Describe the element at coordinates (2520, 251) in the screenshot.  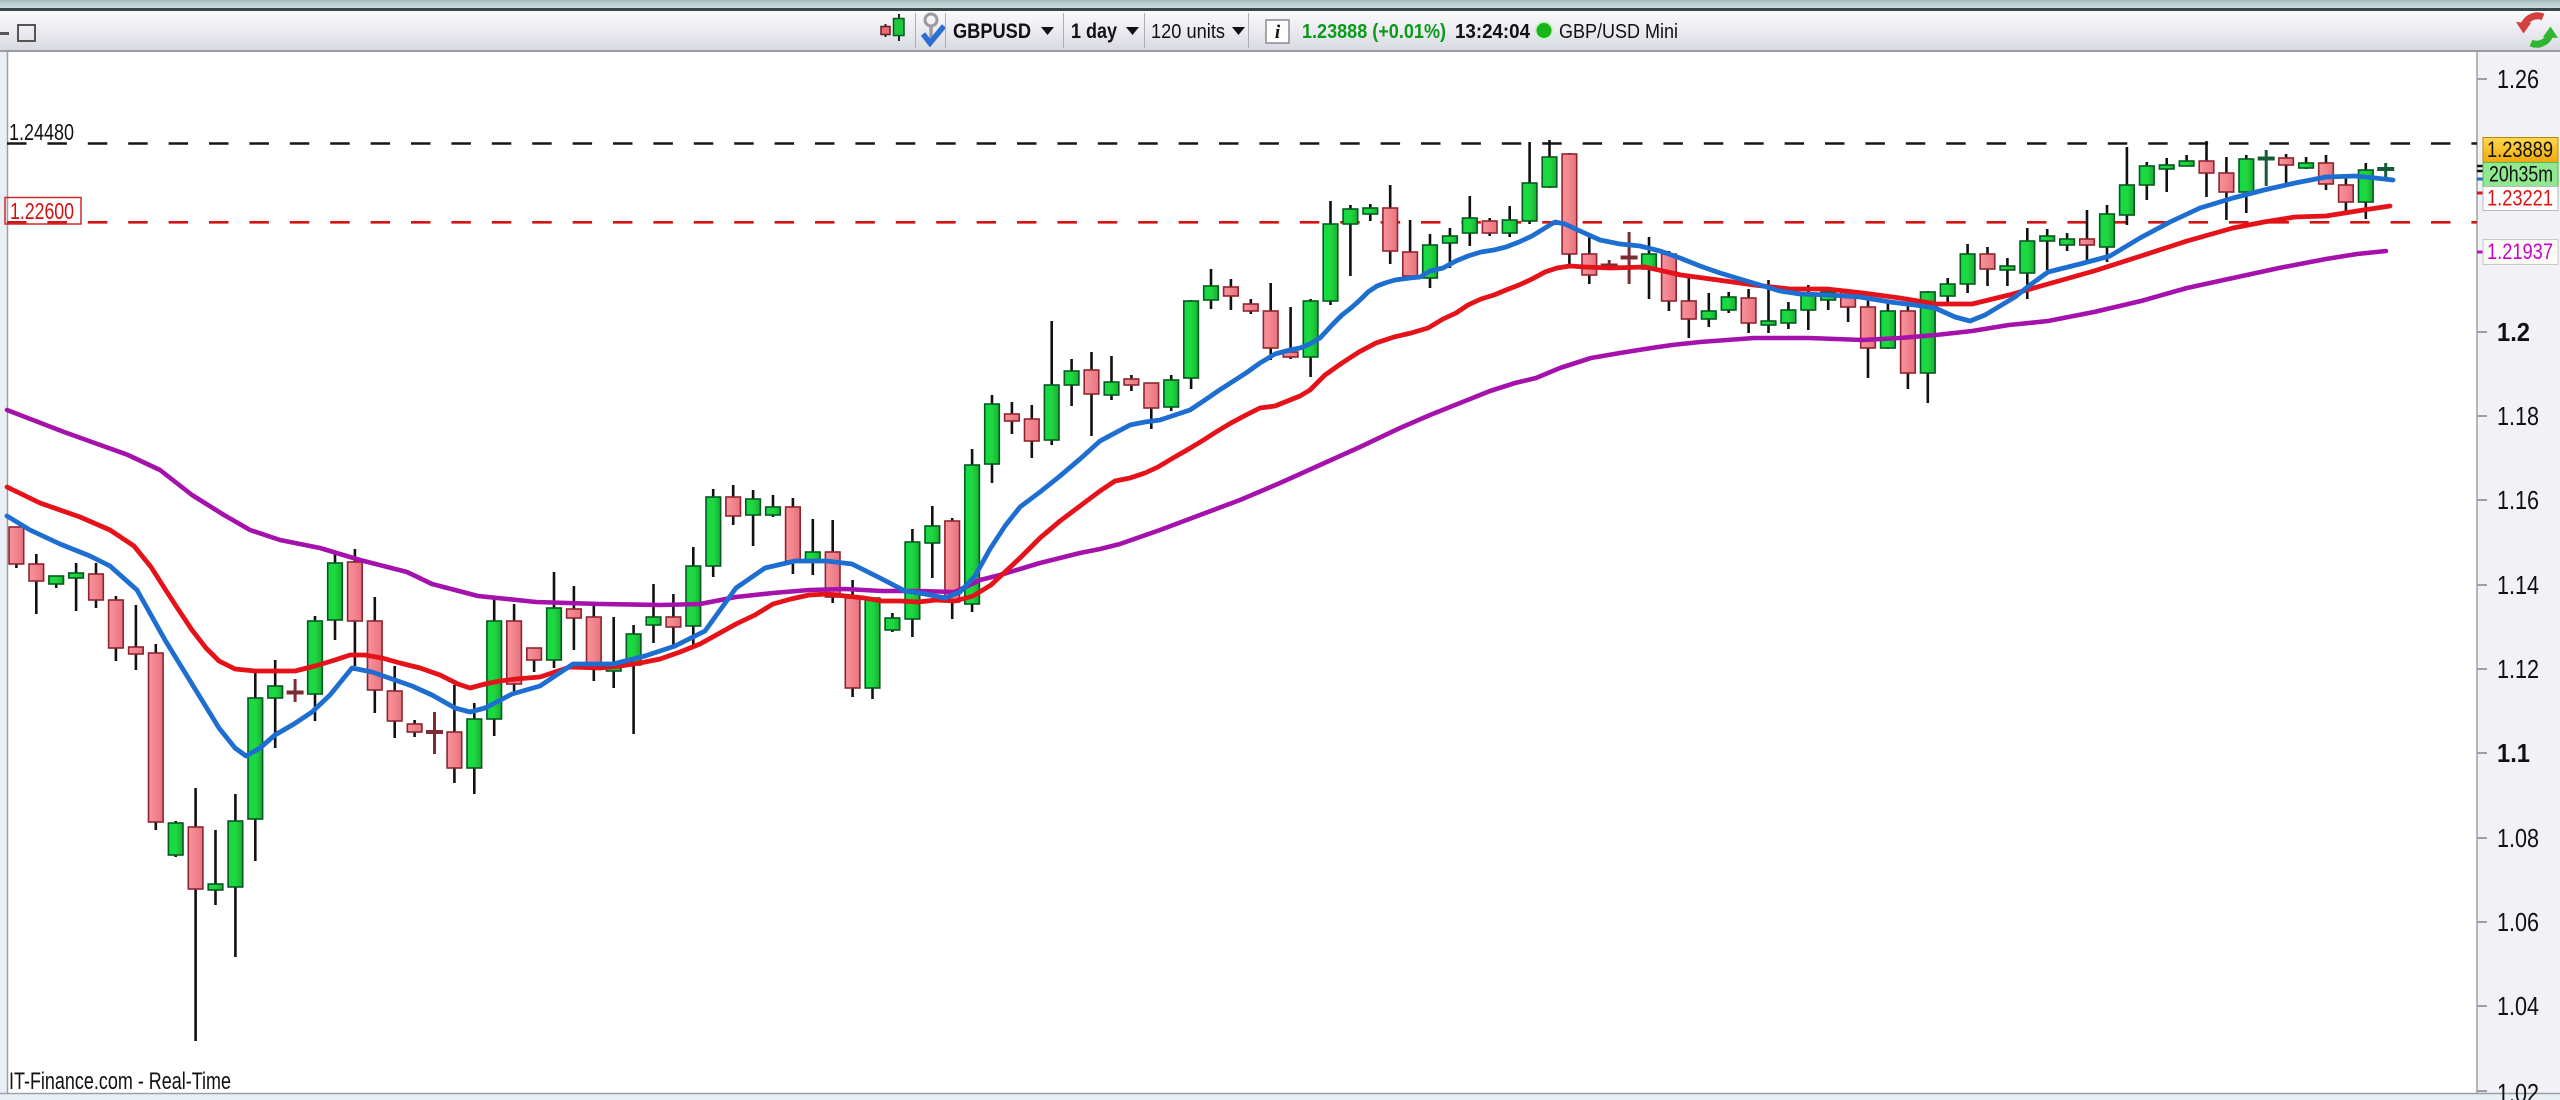
I see `svg-text: 1.21937` at that location.